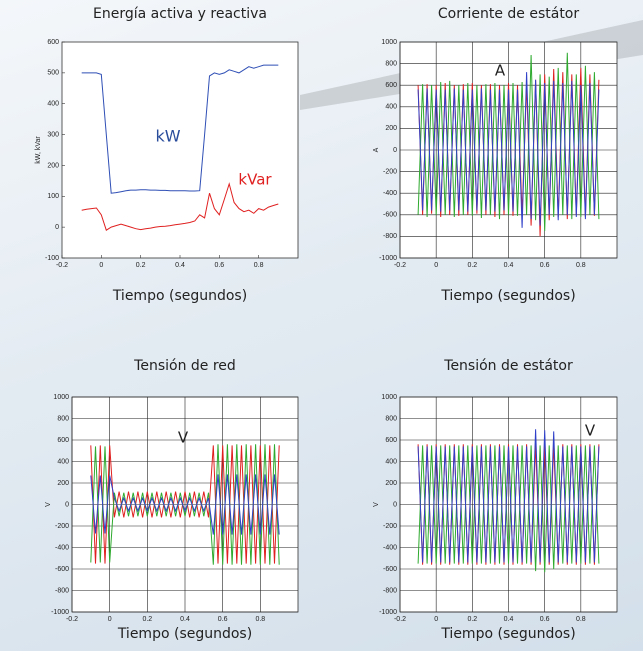 Image resolution: width=643 pixels, height=651 pixels. Describe the element at coordinates (38, 150) in the screenshot. I see `y-axis-label: kW, kVar` at that location.